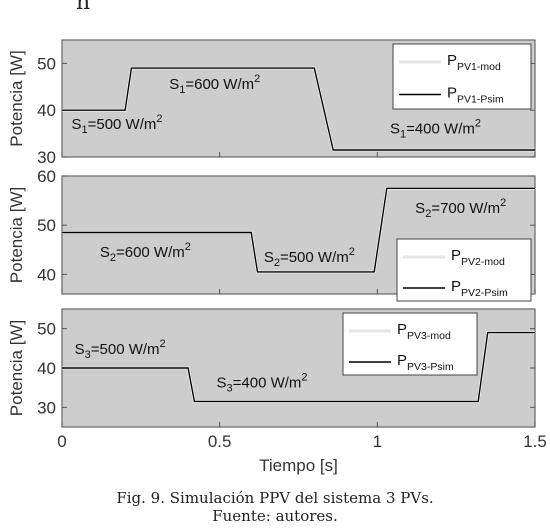  I want to click on x-axis-label: Tiempo [s], so click(298, 465).